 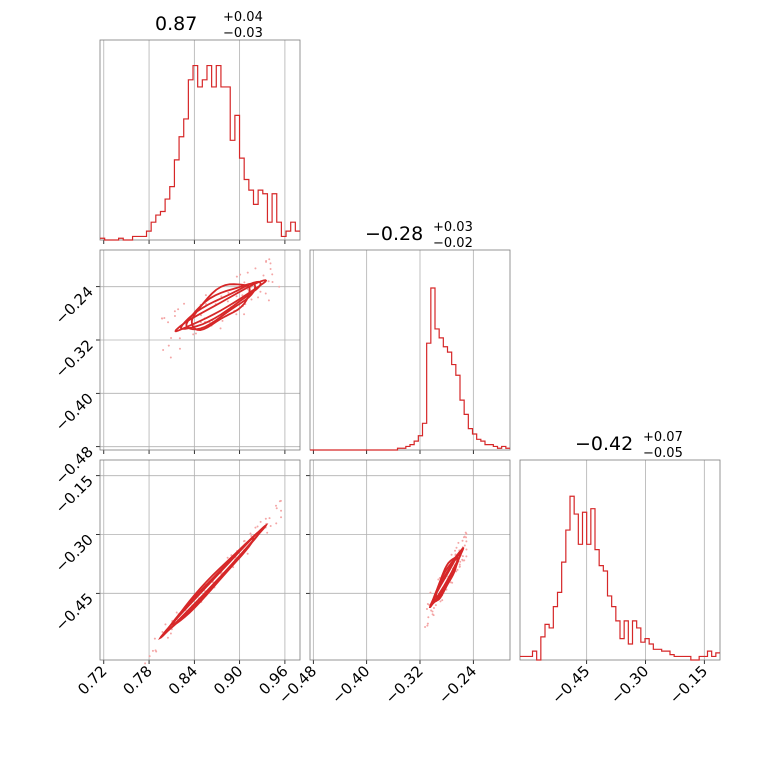 What do you see at coordinates (74, 358) in the screenshot?
I see `y-tick-label: −0.32` at bounding box center [74, 358].